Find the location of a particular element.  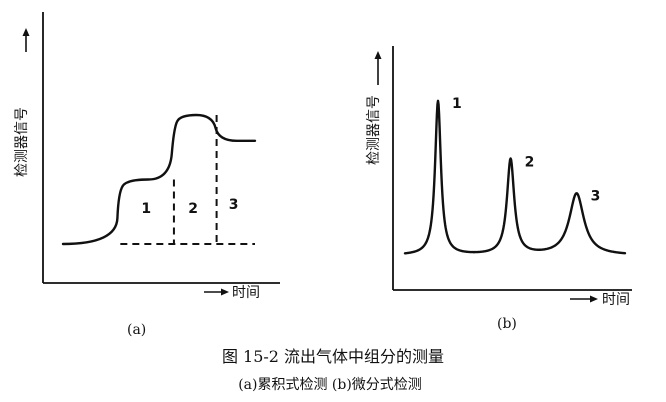

panel-a-x-arrow is located at coordinates (216, 292).